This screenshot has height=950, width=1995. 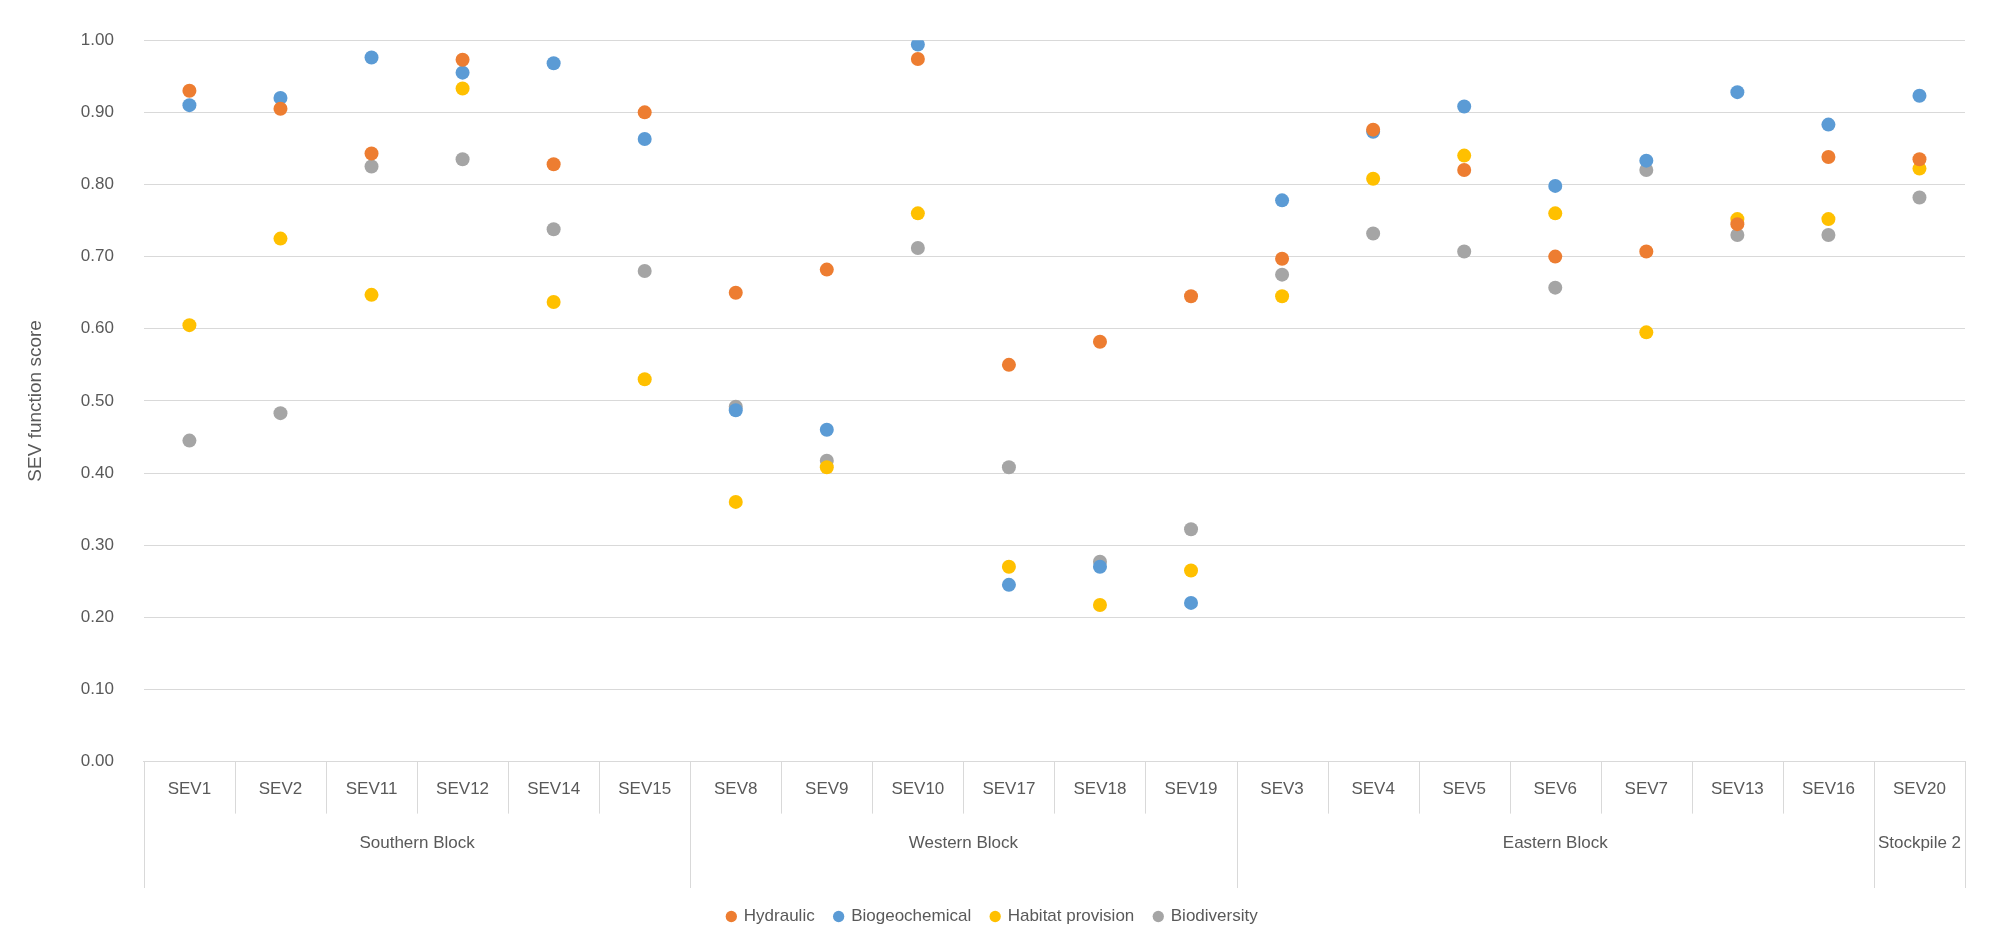 What do you see at coordinates (1100, 789) in the screenshot?
I see `x-tick-label: SEV18` at bounding box center [1100, 789].